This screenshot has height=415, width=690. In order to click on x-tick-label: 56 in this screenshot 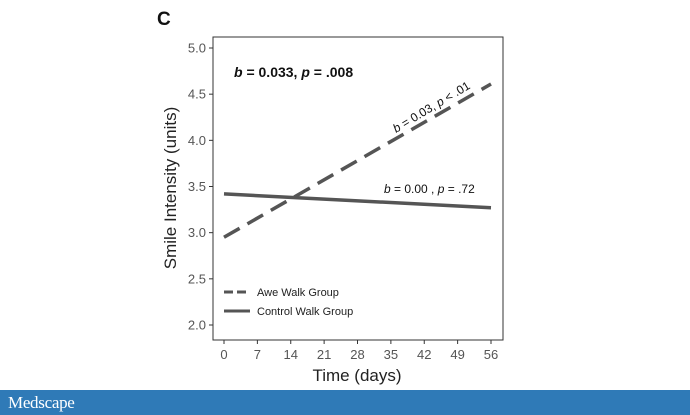, I will do `click(491, 354)`.